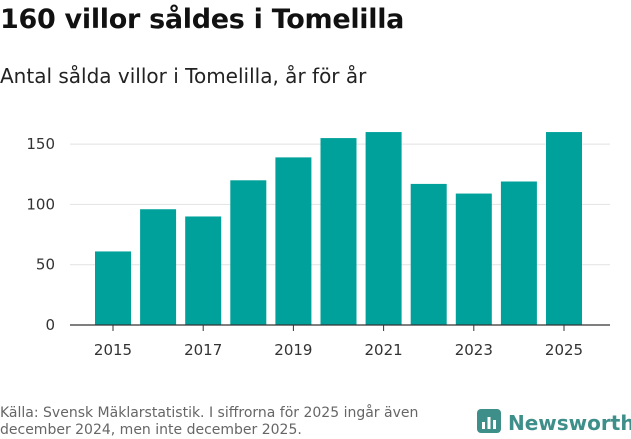  Describe the element at coordinates (202, 19) in the screenshot. I see `chart-title: 160 villor såldes i Tomelilla` at that location.